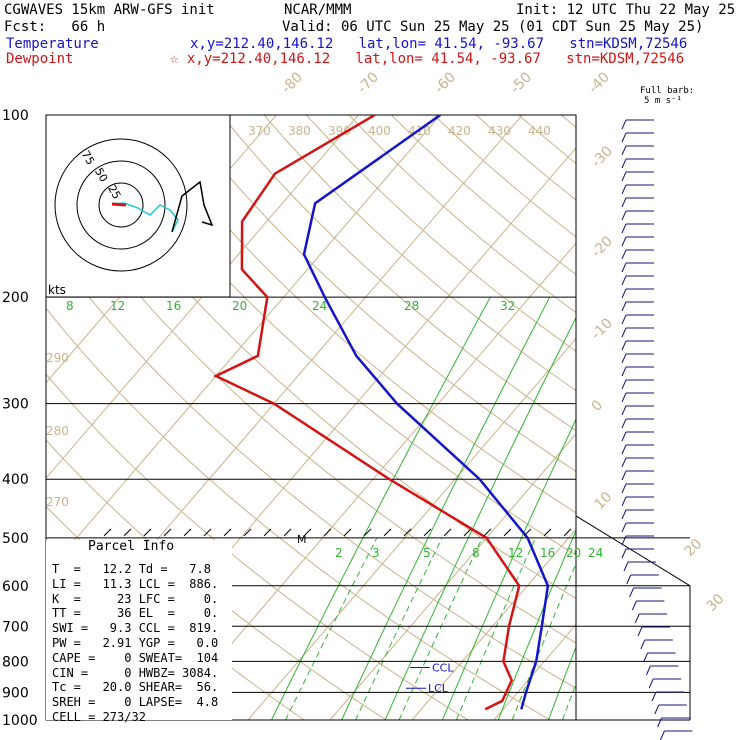  I want to click on wind-barbs, so click(657, 429).